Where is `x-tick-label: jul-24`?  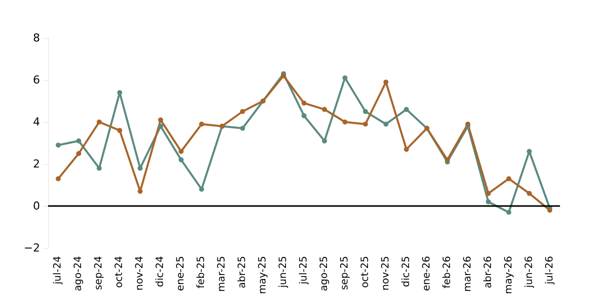 x-tick-label: jul-24 is located at coordinates (58, 271).